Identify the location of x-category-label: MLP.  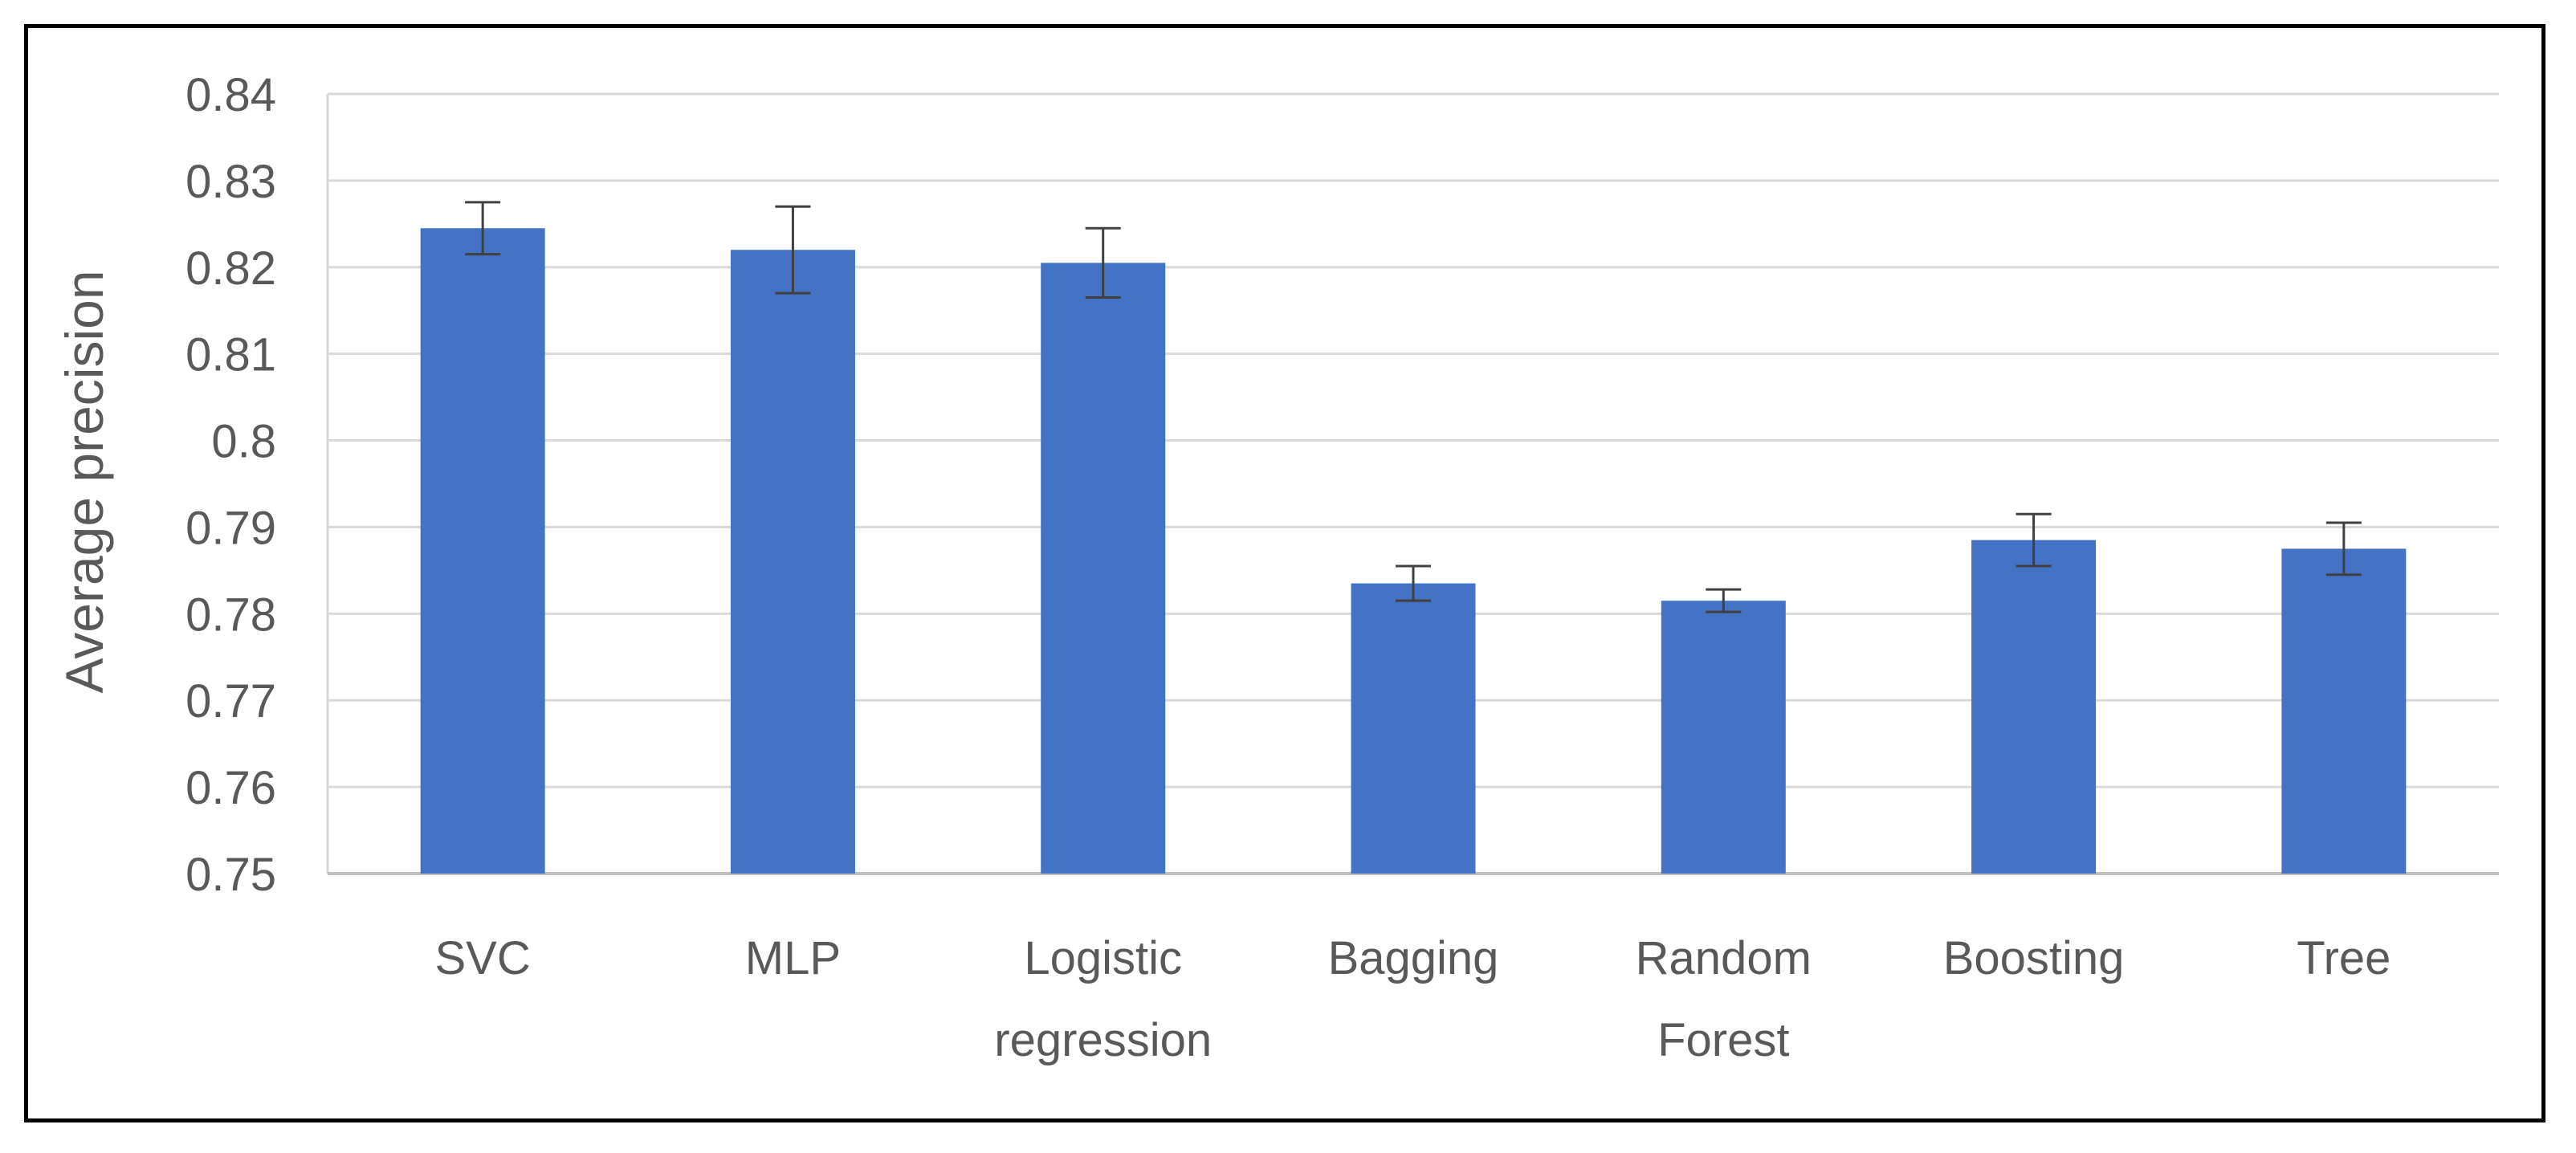
(793, 958).